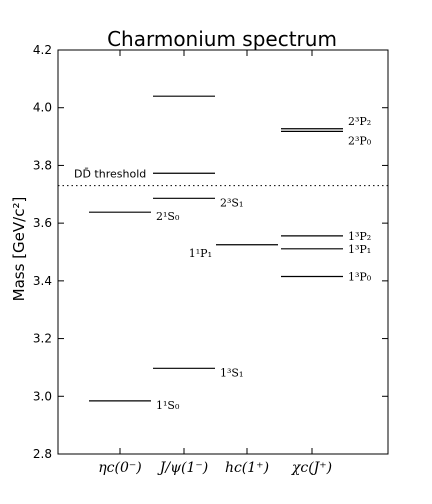 This screenshot has height=504, width=432. I want to click on y-tick-label: 4.2, so click(42, 50).